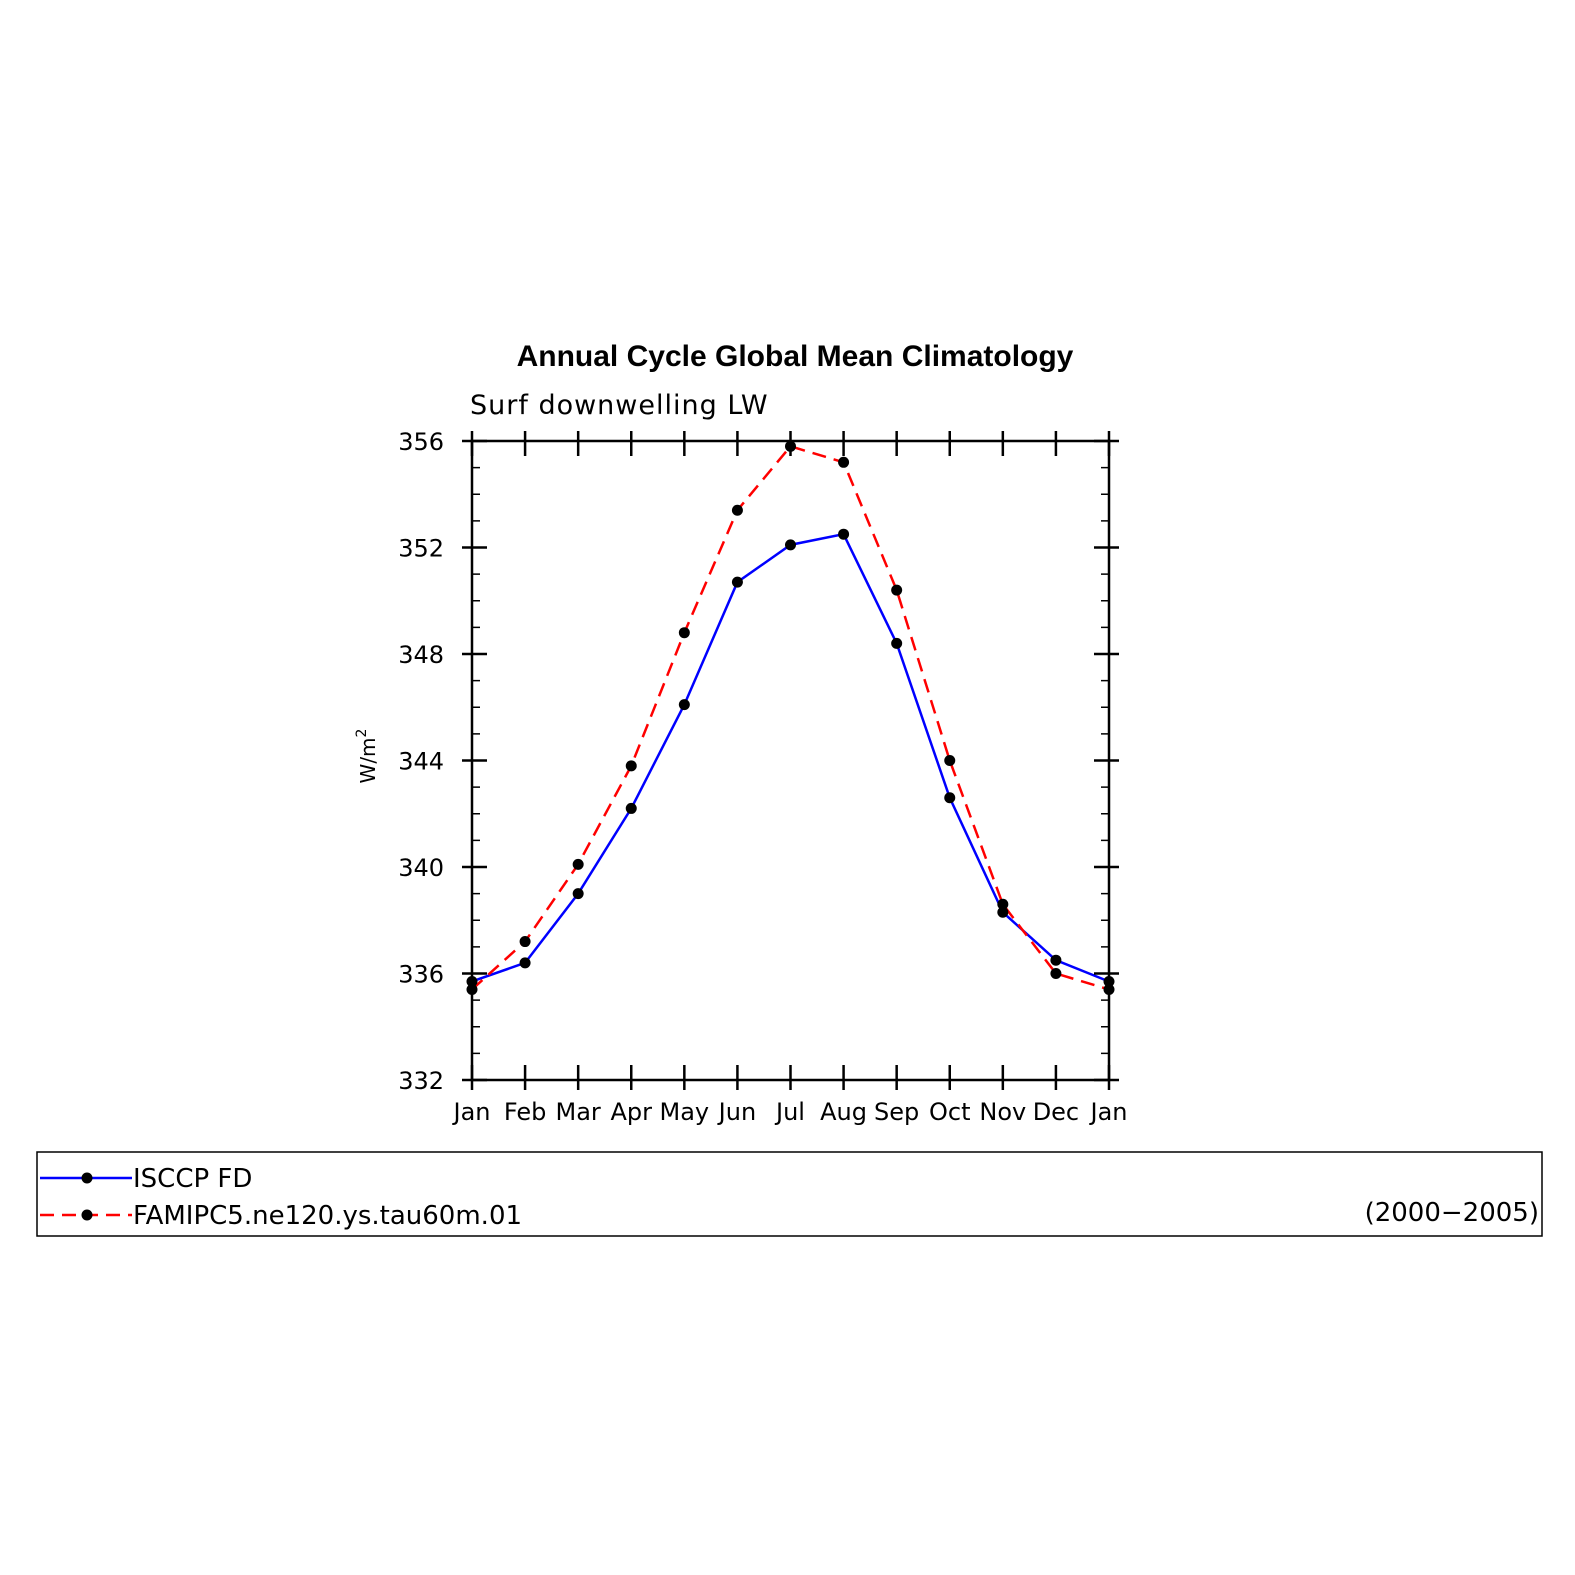  What do you see at coordinates (525, 1112) in the screenshot?
I see `x-tick-label: Feb` at bounding box center [525, 1112].